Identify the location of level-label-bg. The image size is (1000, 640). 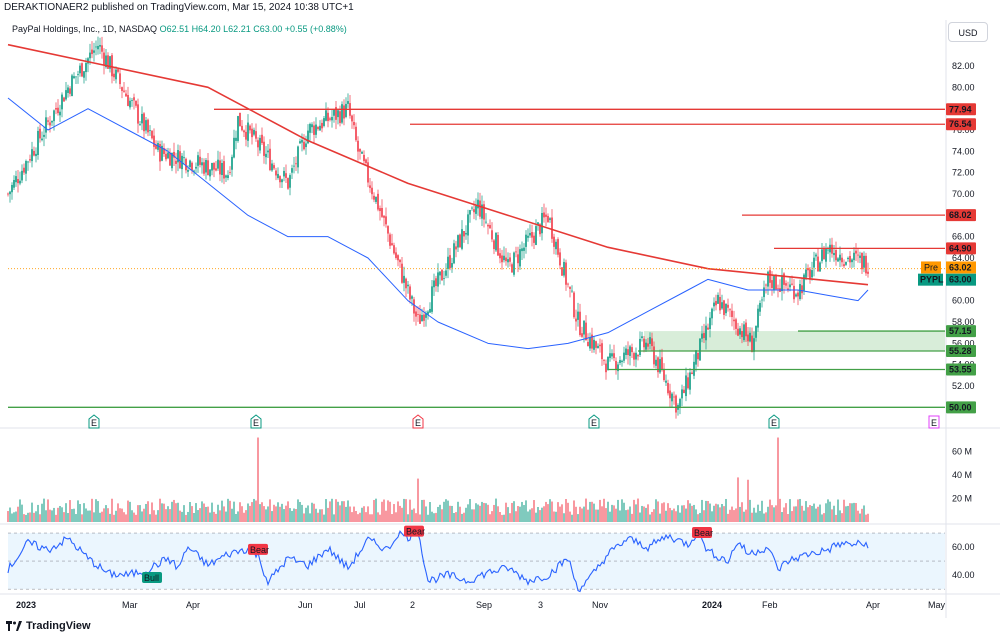
(961, 331).